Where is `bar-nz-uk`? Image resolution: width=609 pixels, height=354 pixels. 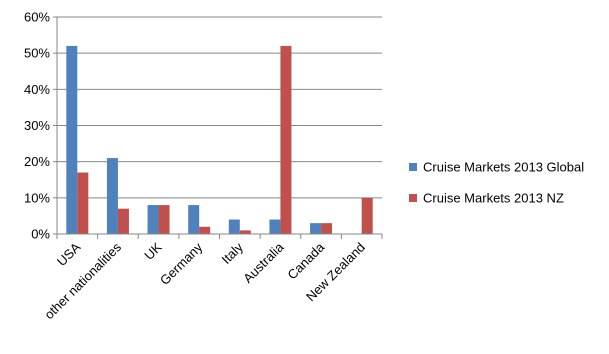 bar-nz-uk is located at coordinates (164, 219).